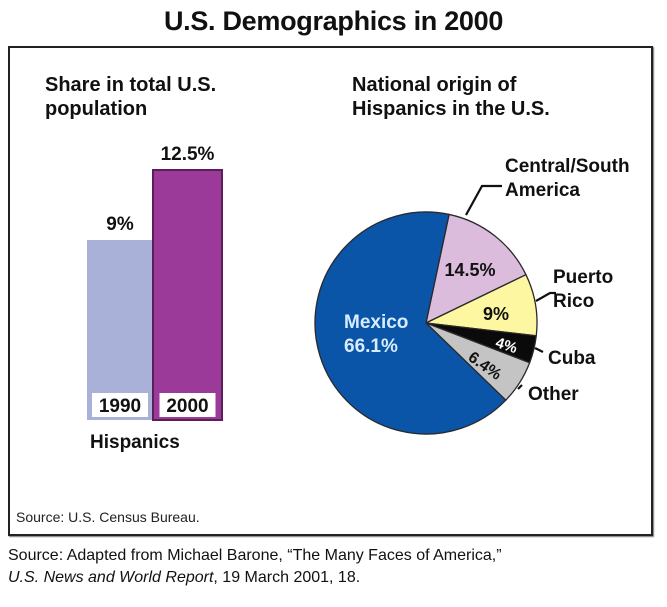  I want to click on inner-source-note: Source: U.S. Census Bureau., so click(108, 517).